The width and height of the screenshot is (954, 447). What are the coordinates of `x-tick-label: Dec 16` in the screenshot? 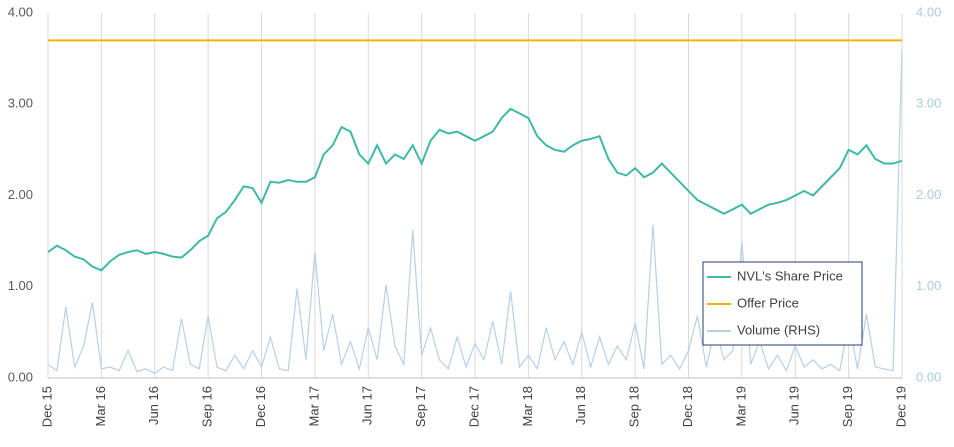 It's located at (260, 406).